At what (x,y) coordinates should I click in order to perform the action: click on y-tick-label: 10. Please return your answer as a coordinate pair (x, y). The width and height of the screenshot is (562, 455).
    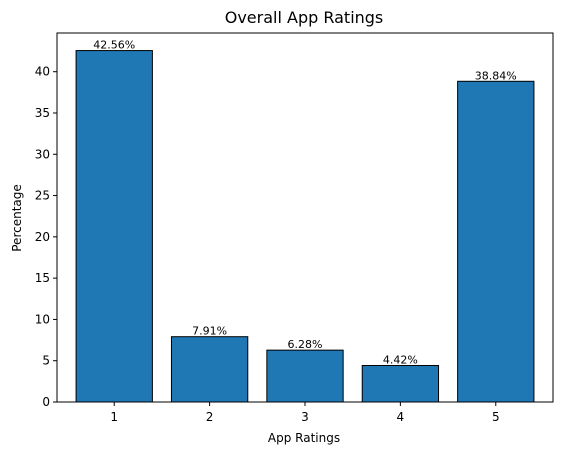
    Looking at the image, I should click on (42, 319).